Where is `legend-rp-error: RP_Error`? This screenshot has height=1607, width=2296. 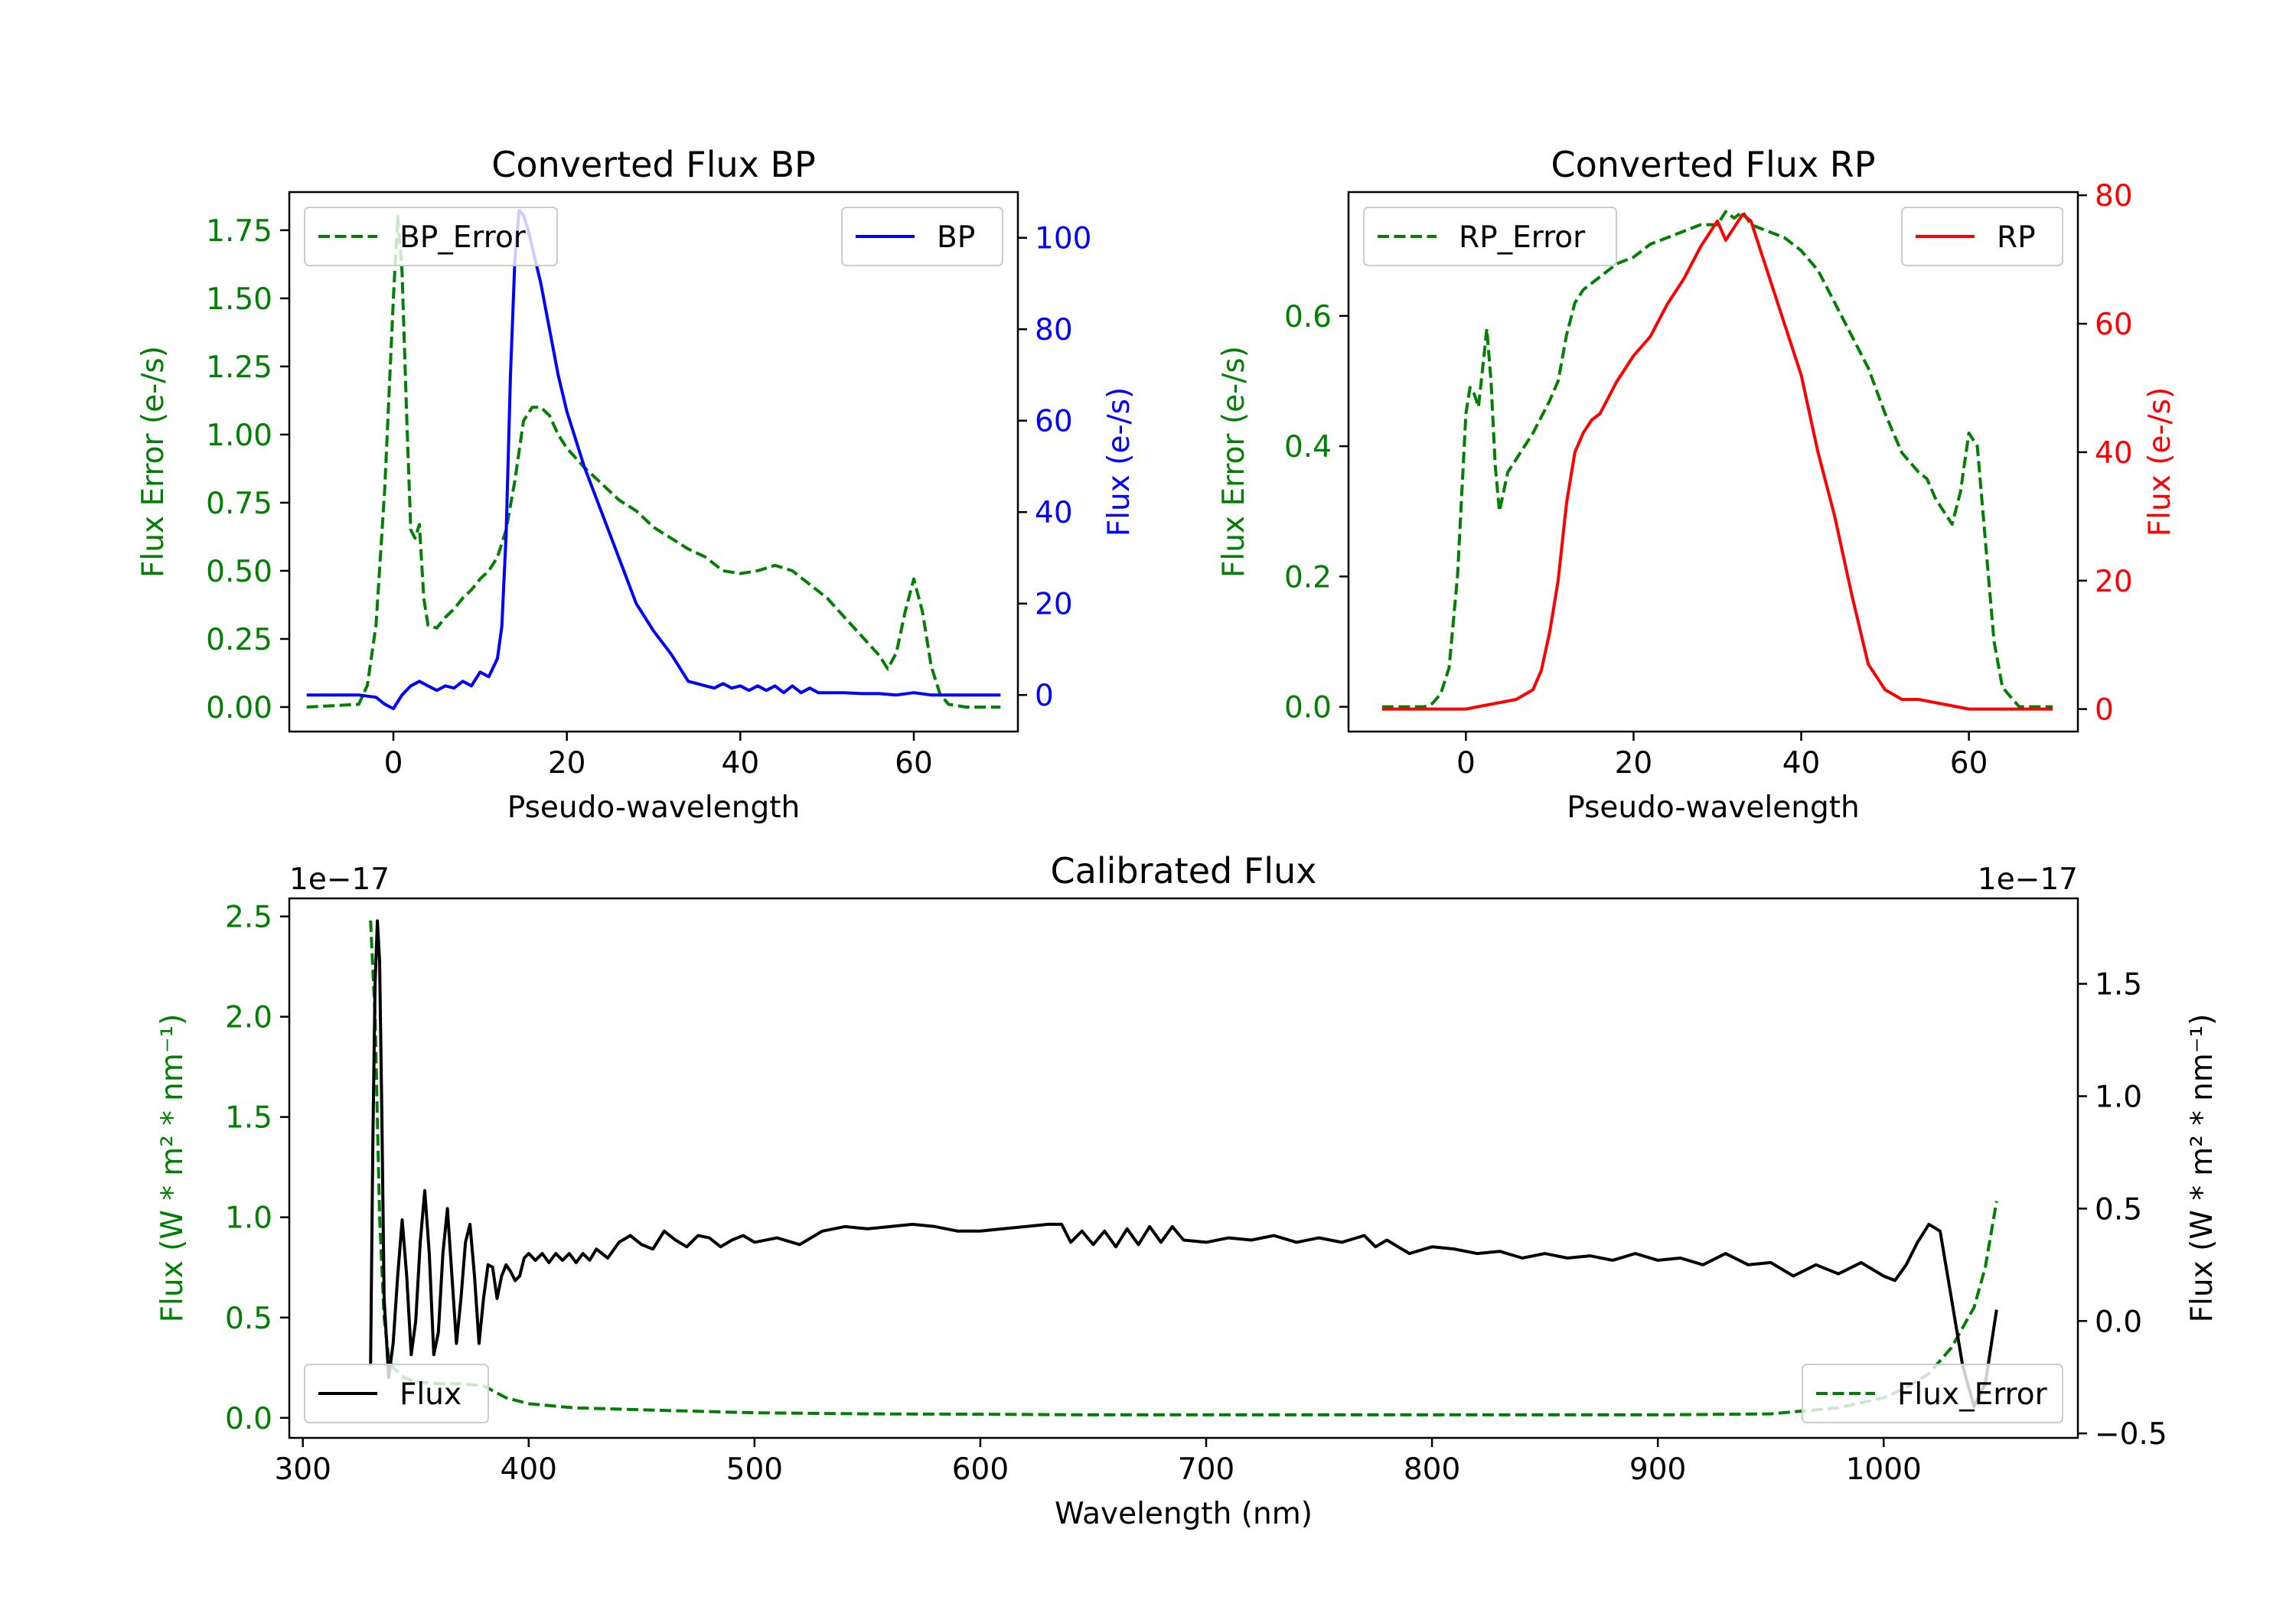 legend-rp-error: RP_Error is located at coordinates (1490, 237).